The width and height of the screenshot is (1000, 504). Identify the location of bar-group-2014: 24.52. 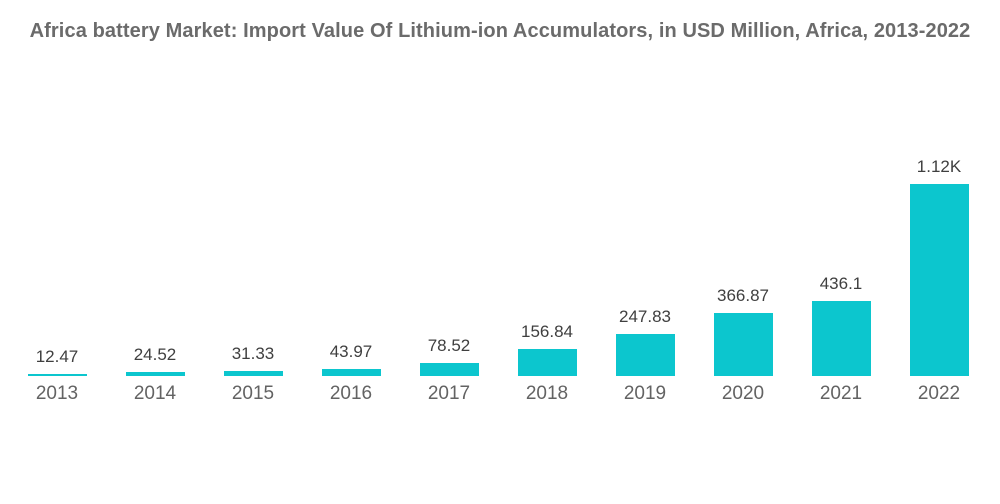
(155, 360).